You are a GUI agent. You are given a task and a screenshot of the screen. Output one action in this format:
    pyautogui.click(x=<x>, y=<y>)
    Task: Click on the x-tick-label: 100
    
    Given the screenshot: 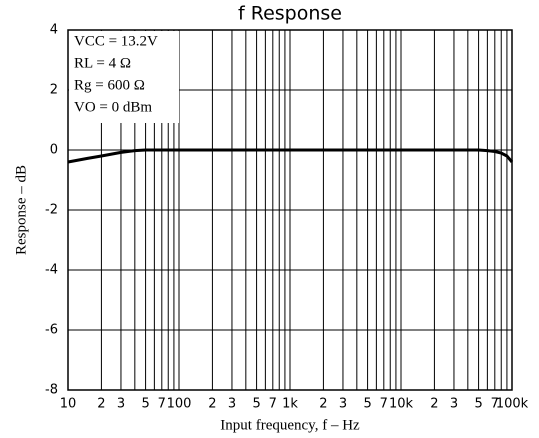 What is the action you would take?
    pyautogui.click(x=179, y=404)
    